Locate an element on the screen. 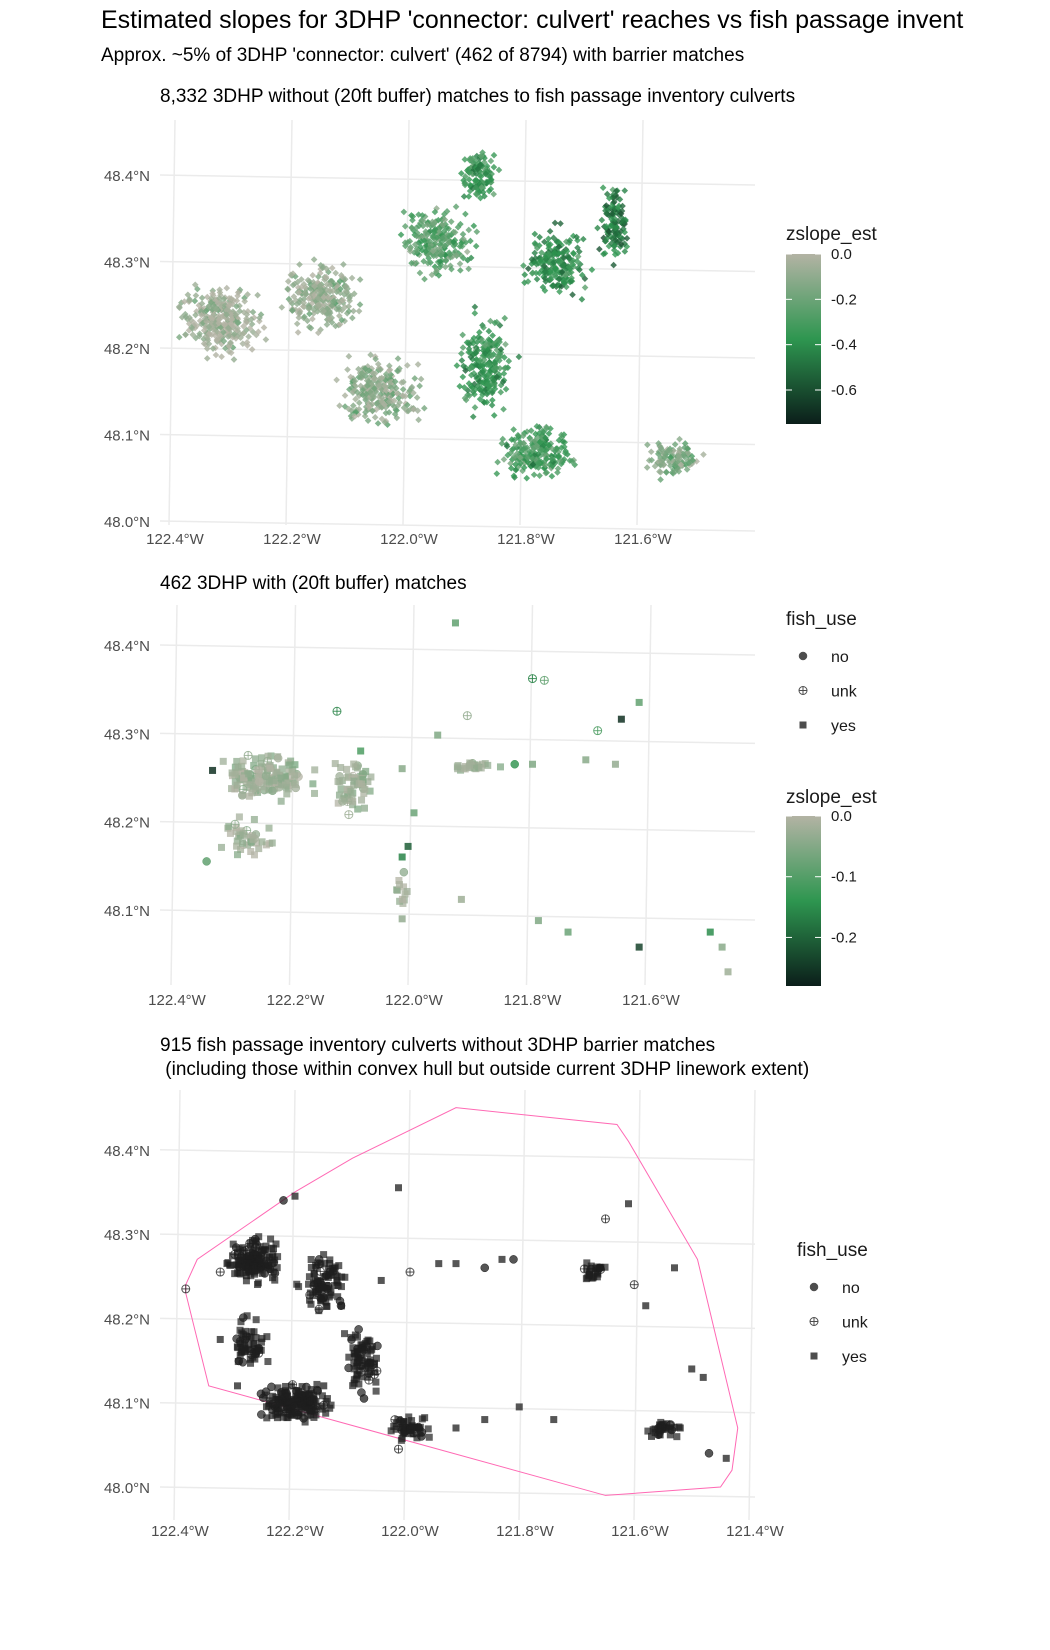 Image resolution: width=1050 pixels, height=1650 pixels. legend-fish-use-item: unk is located at coordinates (844, 692).